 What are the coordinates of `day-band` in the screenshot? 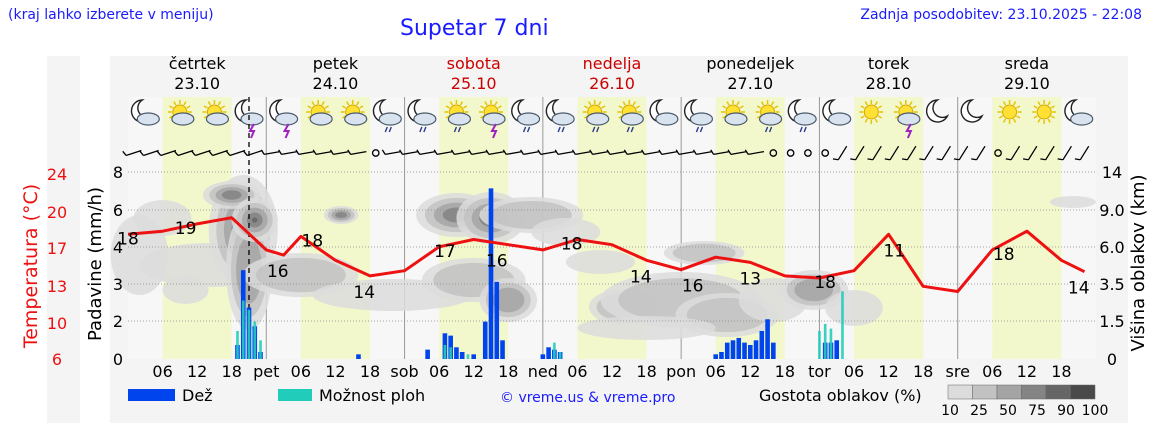 It's located at (335, 228).